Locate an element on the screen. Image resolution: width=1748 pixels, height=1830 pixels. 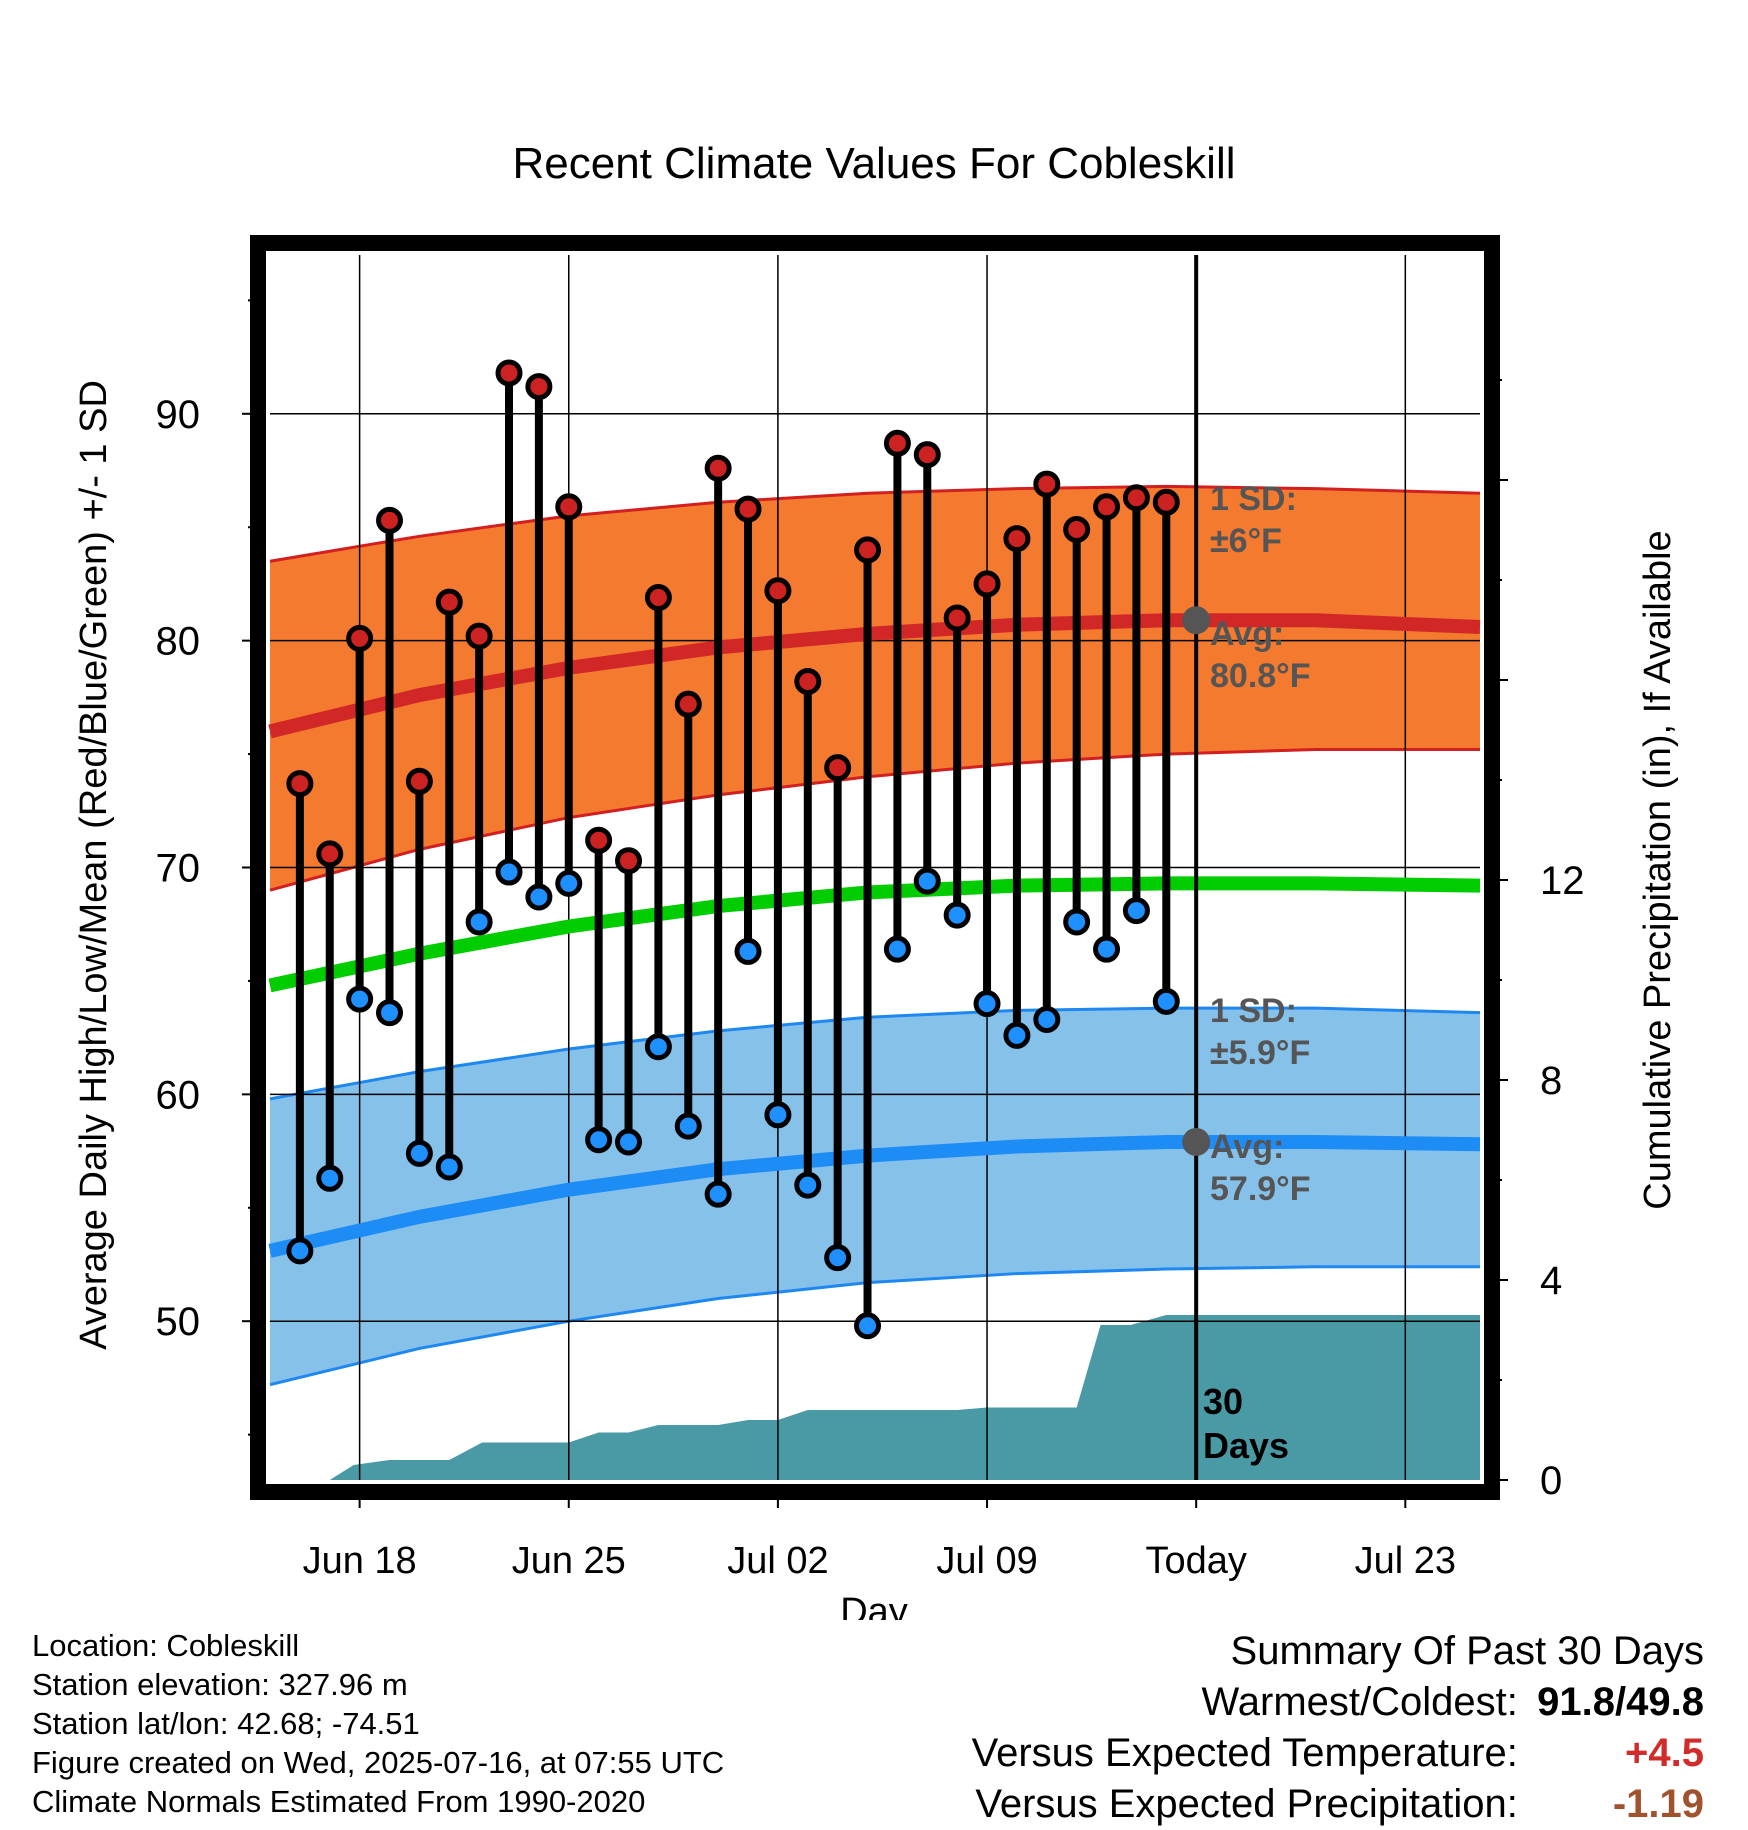
high-avg-value-annotation: 80.8°F is located at coordinates (1260, 676).